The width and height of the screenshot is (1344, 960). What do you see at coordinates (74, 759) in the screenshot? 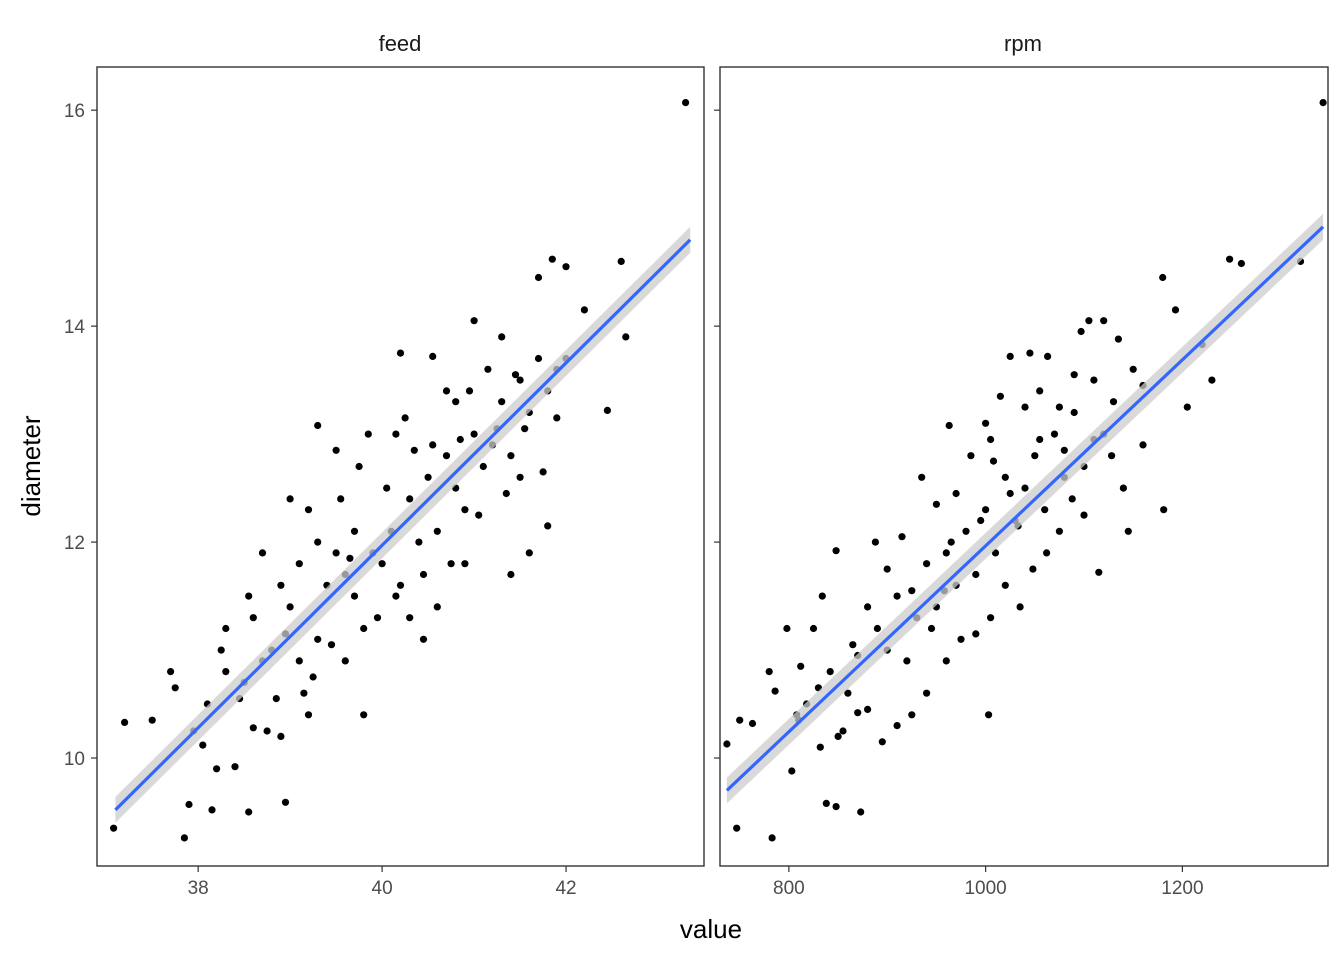
I see `y-tick-label-10: 10` at bounding box center [74, 759].